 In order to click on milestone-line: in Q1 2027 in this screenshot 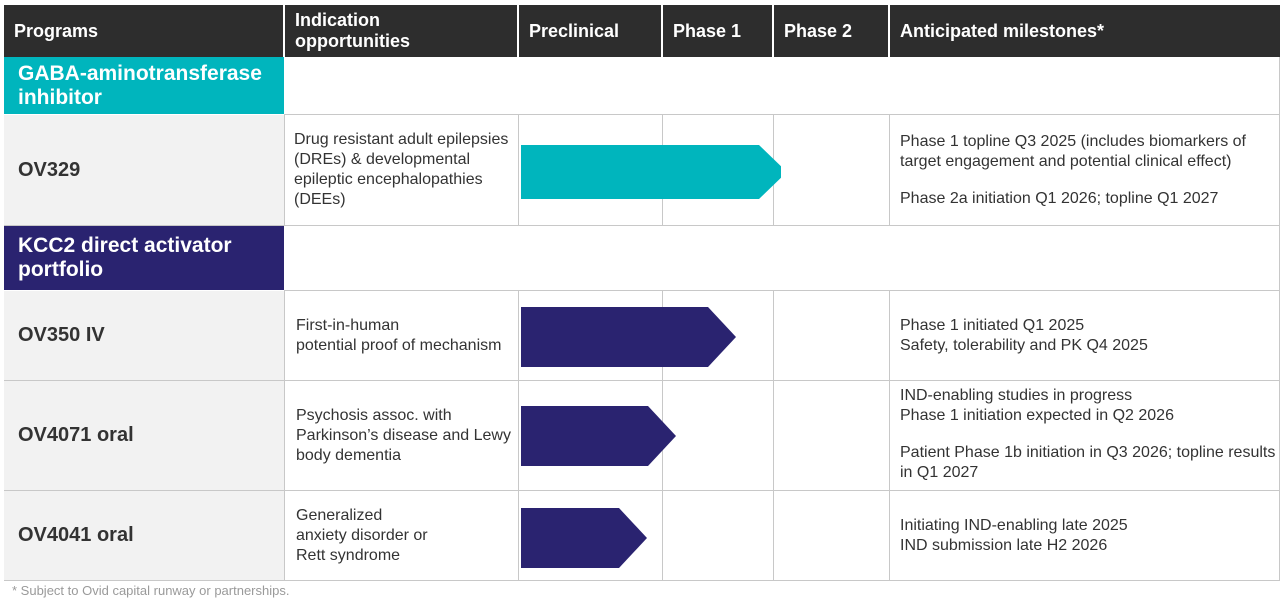, I will do `click(939, 472)`.